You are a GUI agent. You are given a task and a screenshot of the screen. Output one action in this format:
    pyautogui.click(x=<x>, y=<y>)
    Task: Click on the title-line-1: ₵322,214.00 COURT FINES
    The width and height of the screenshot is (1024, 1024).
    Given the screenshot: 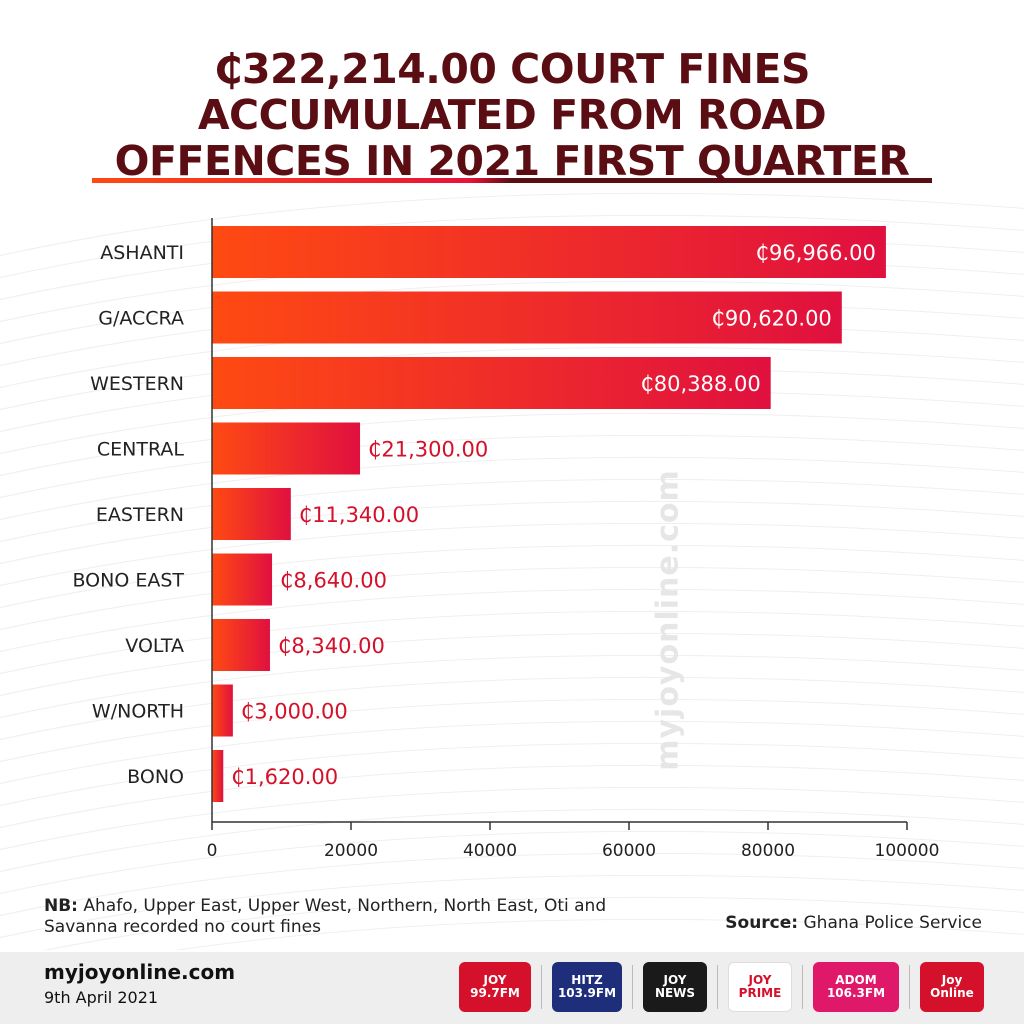 What is the action you would take?
    pyautogui.click(x=512, y=69)
    